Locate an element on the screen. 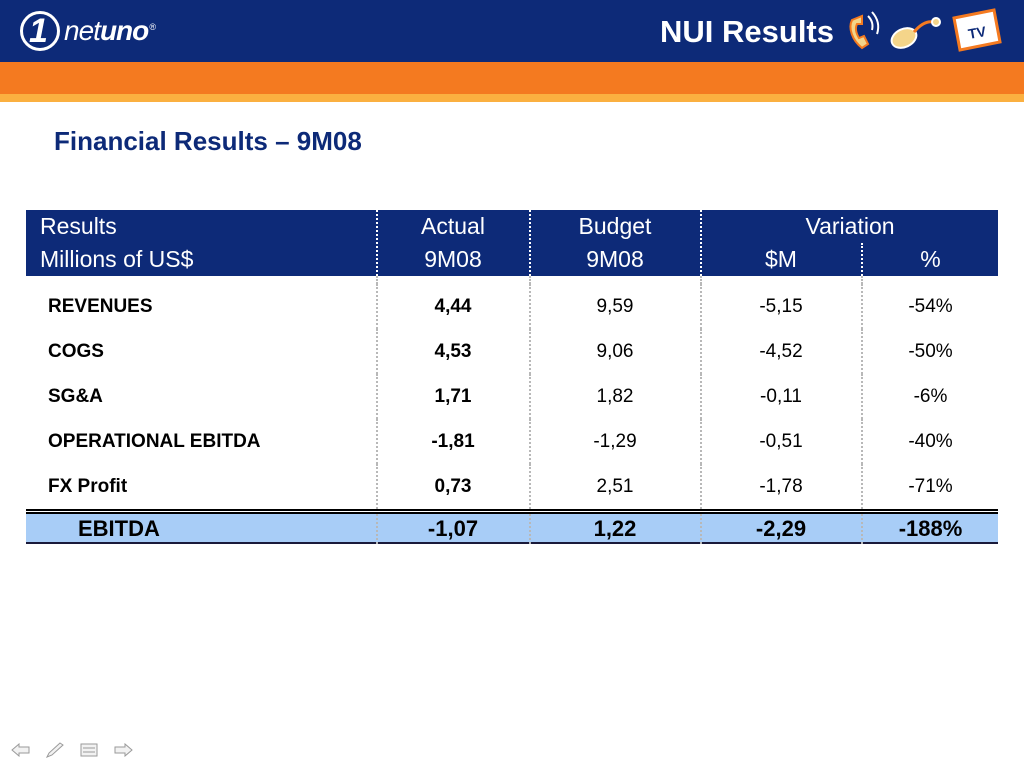 This screenshot has width=1024, height=768. orange-band is located at coordinates (512, 78).